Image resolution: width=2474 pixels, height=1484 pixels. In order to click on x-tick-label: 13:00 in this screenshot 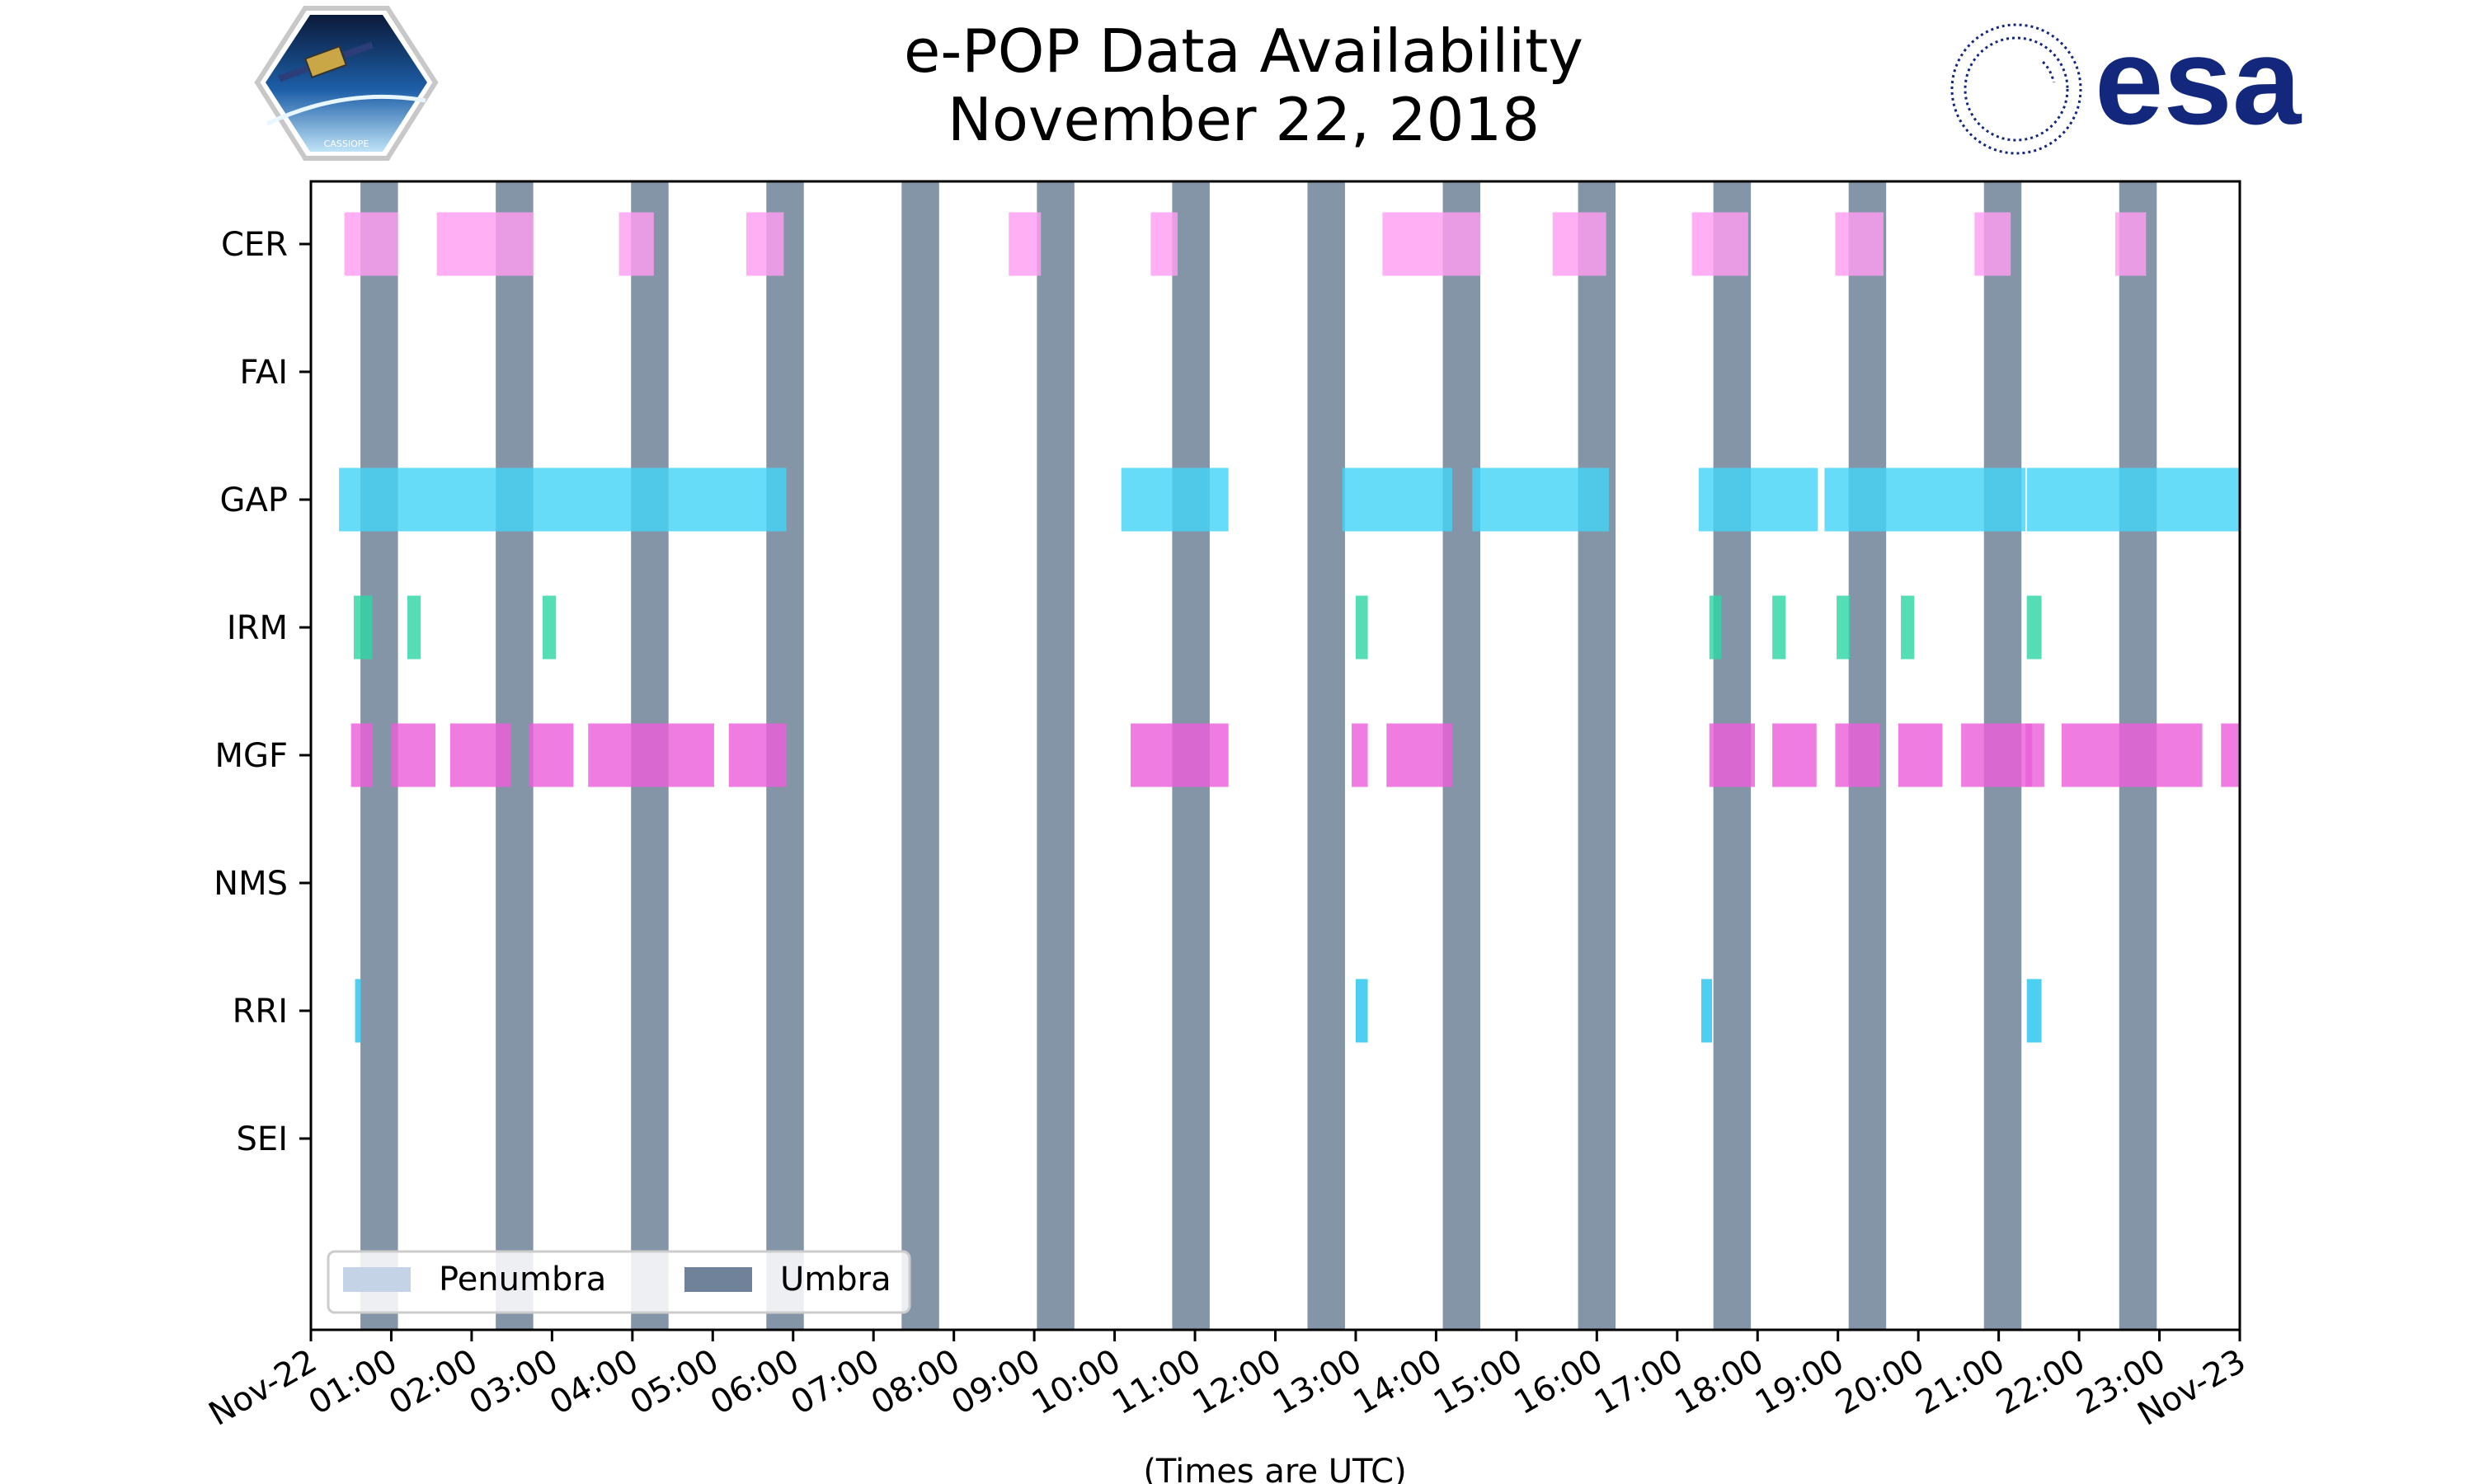, I will do `click(1317, 1382)`.